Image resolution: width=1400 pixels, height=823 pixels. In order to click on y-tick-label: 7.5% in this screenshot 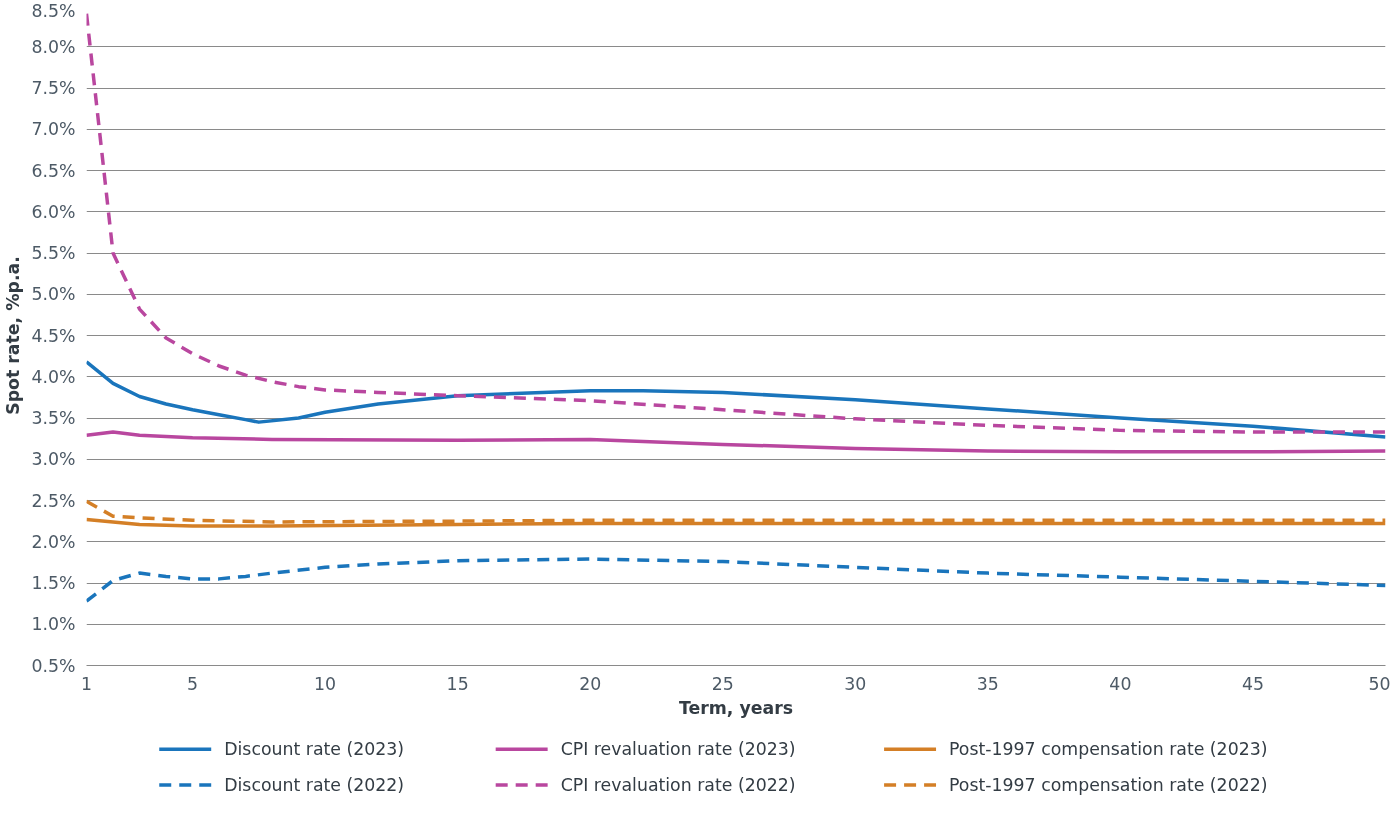, I will do `click(53, 88)`.